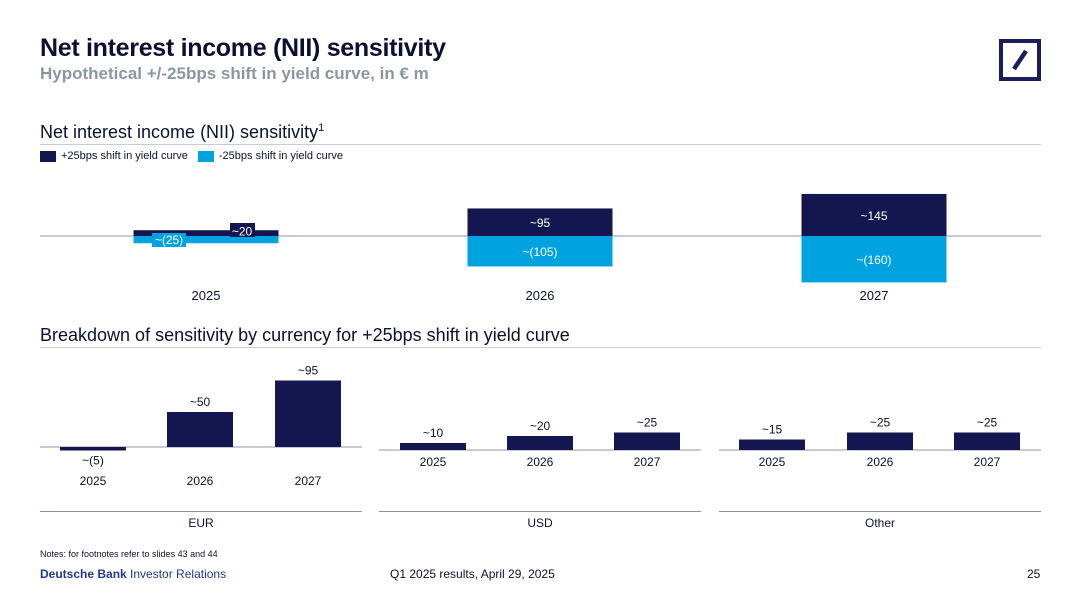 The height and width of the screenshot is (607, 1080). I want to click on bar-other-2027, so click(987, 441).